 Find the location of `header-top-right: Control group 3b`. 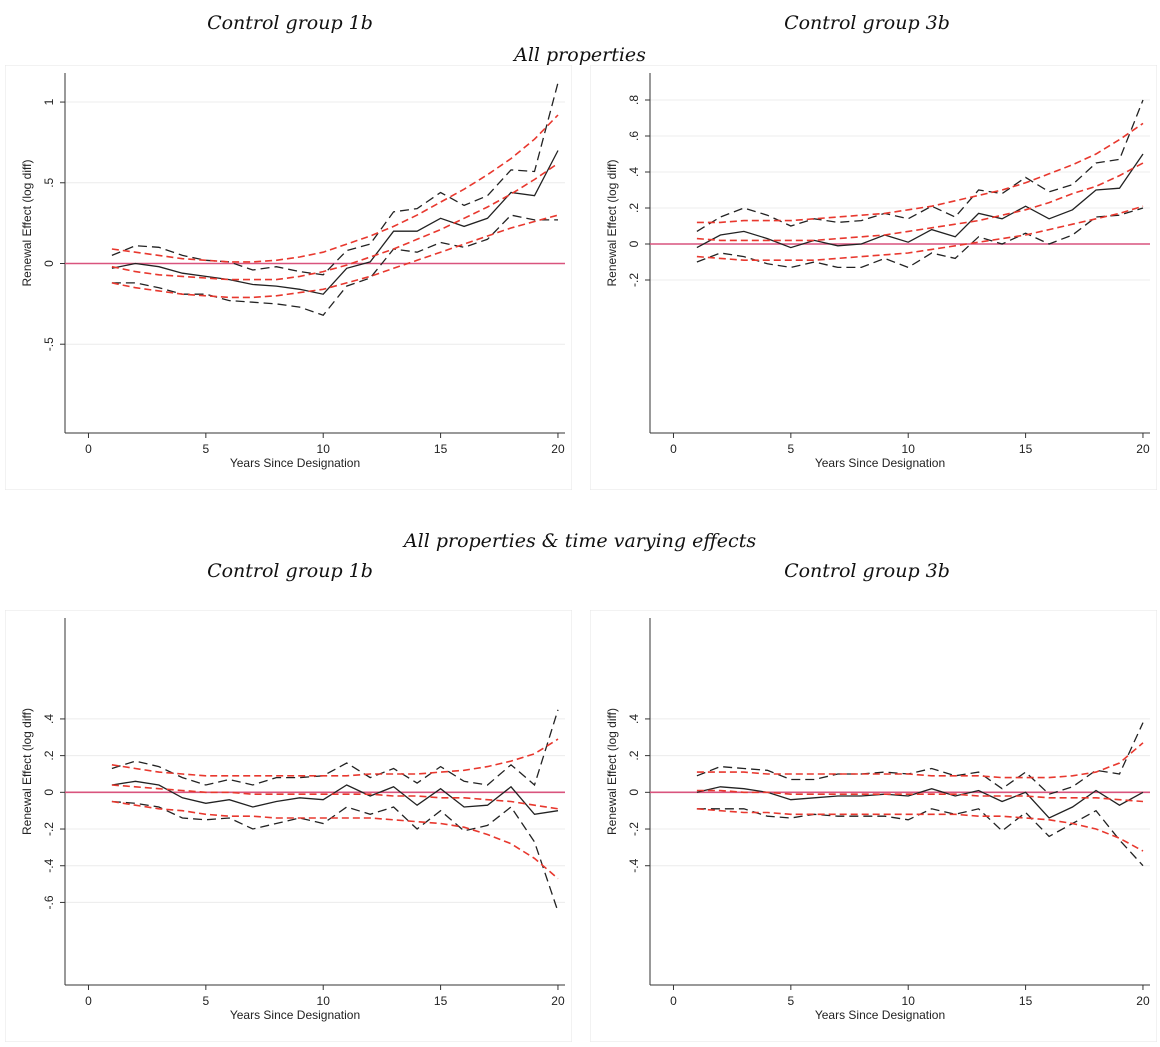

header-top-right: Control group 3b is located at coordinates (867, 23).